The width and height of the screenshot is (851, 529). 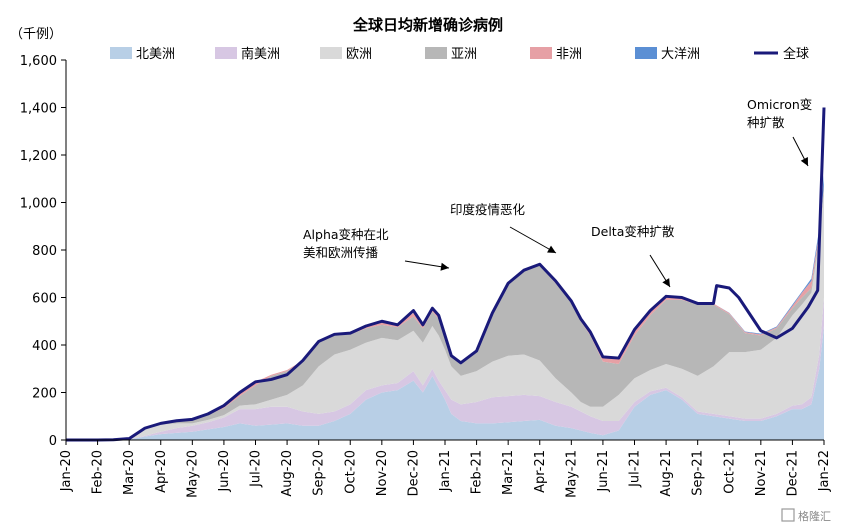 I want to click on legend-label-0: 北美洲, so click(x=155, y=54).